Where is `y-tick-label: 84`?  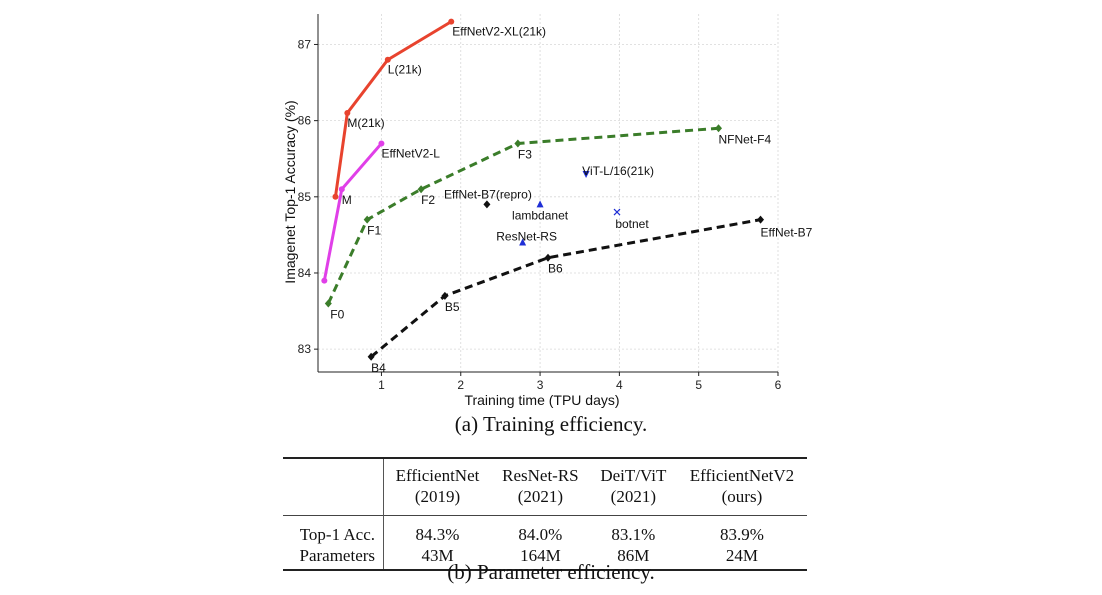 y-tick-label: 84 is located at coordinates (305, 273).